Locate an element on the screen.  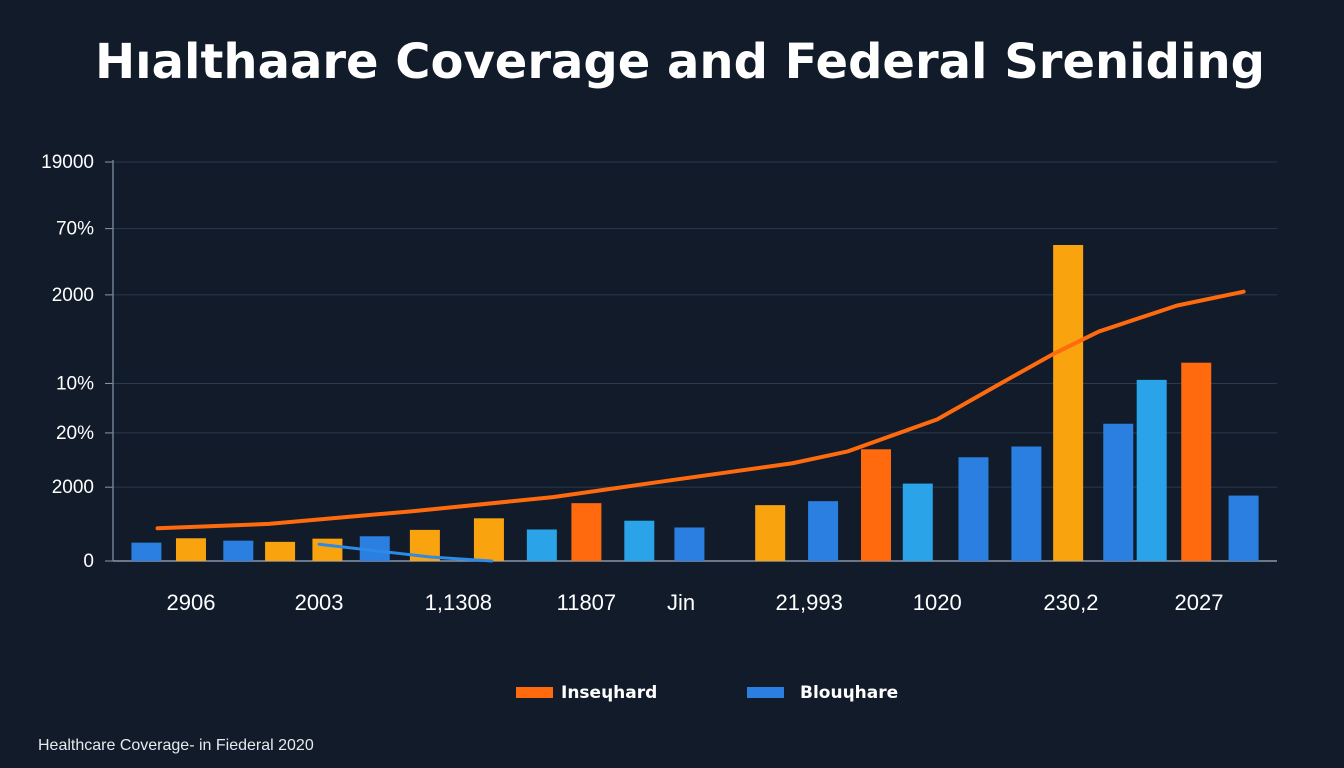
y-axis-ticks: 0 2000 20% 10% 2000 70% 19000 is located at coordinates (77, 362).